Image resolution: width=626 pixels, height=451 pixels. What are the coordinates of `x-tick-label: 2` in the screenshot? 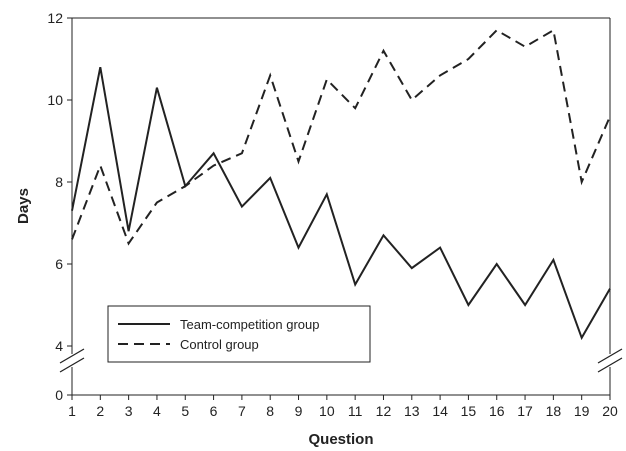 It's located at (100, 411).